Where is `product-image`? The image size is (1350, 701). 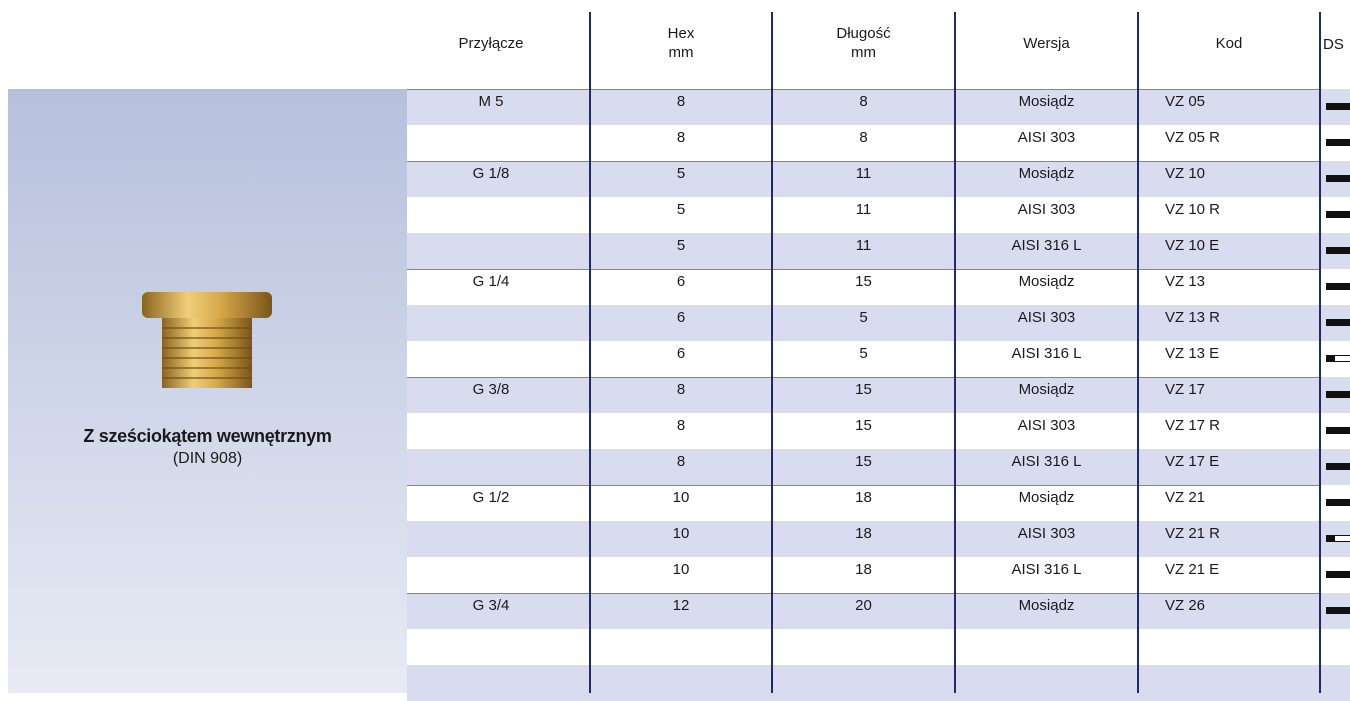
product-image is located at coordinates (207, 340).